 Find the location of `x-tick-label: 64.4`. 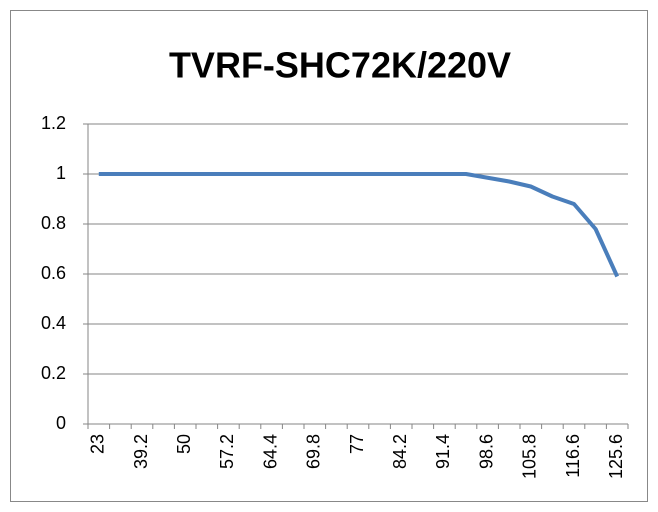

x-tick-label: 64.4 is located at coordinates (270, 451).